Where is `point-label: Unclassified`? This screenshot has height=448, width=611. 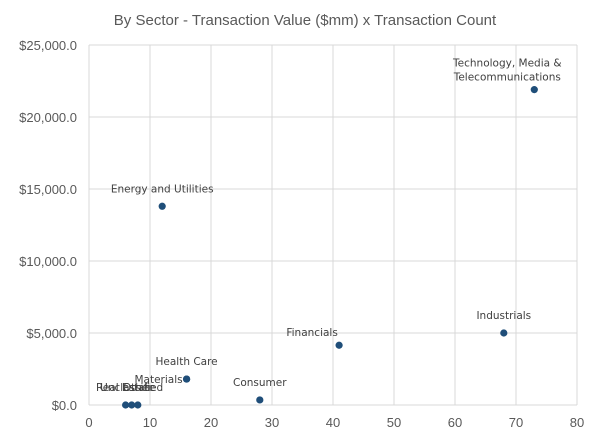
point-label: Unclassified is located at coordinates (131, 388).